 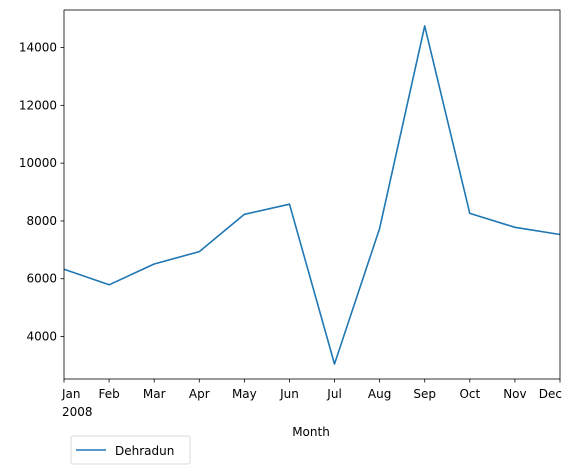 I want to click on x-tick-label: Jan, so click(x=71, y=394).